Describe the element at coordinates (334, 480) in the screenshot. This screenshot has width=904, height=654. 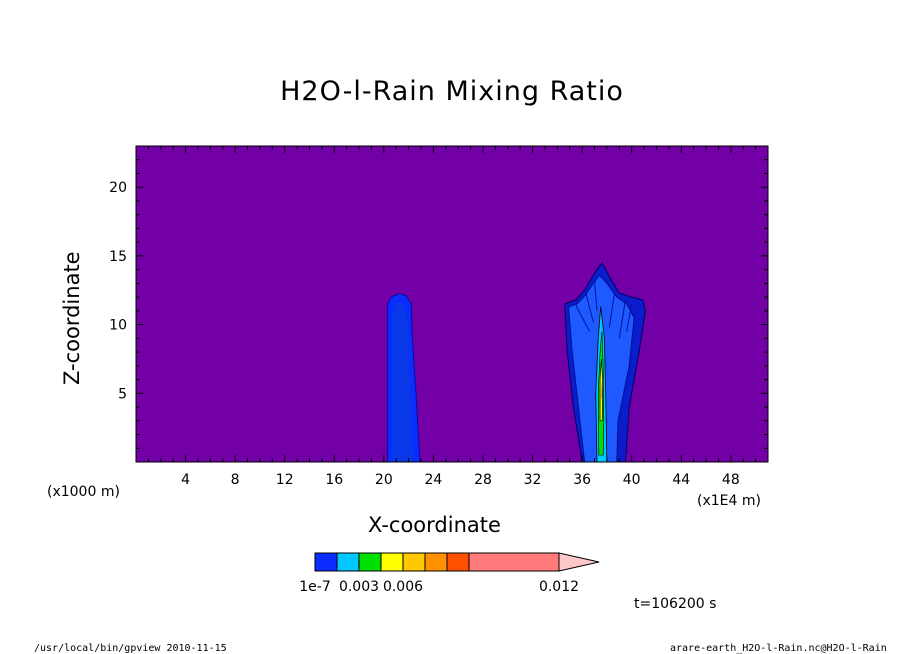
I see `x-tick-label: 16` at that location.